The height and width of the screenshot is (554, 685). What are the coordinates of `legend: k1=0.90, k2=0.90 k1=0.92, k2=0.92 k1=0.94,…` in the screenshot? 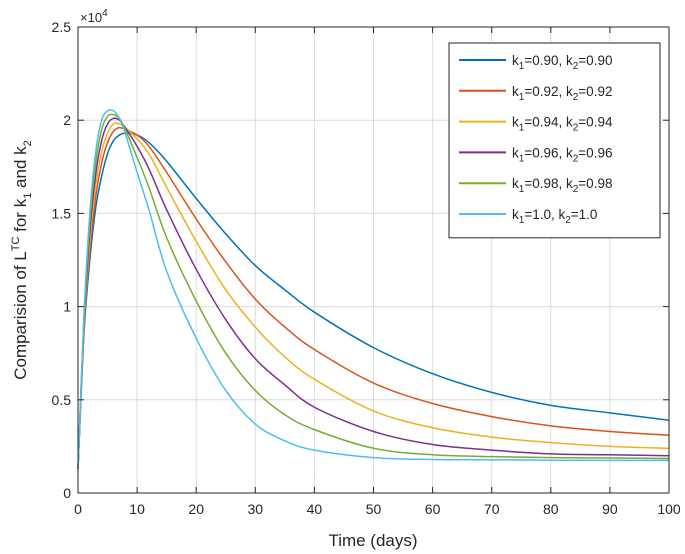 It's located at (554, 140).